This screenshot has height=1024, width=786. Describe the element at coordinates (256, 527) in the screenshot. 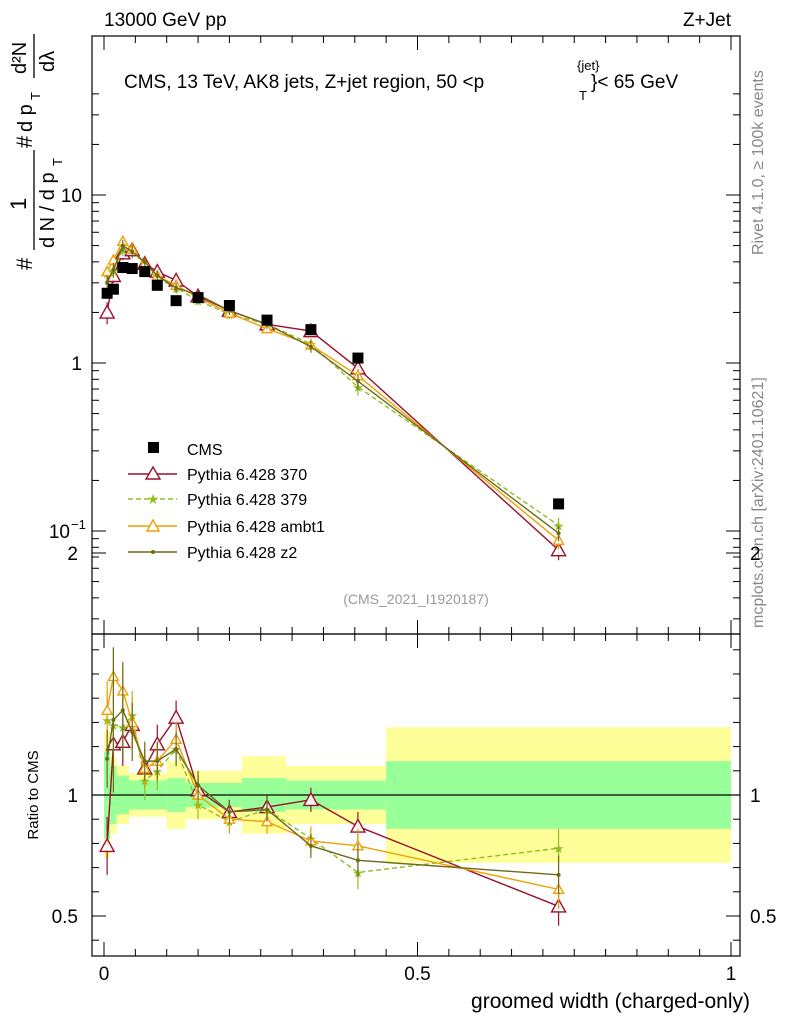

I see `legend-label-ambt1: Pythia 6.428 ambt1` at that location.